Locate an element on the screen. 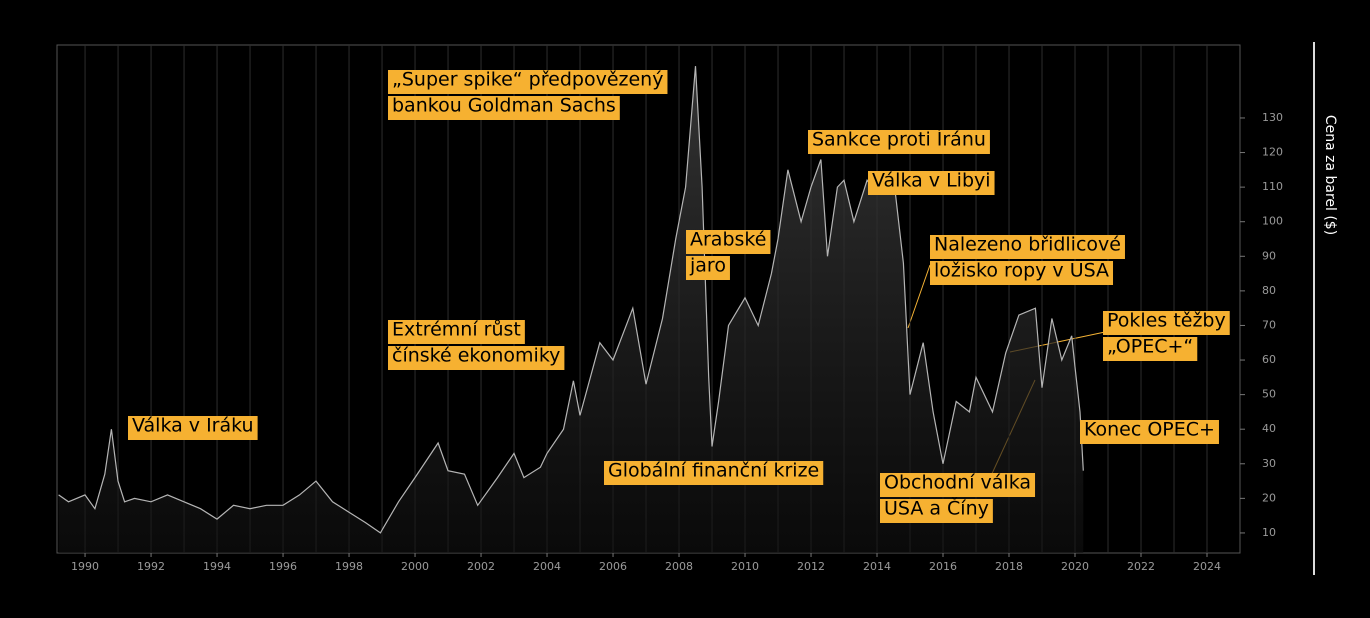  annotation-text: bankou Goldman Sachs is located at coordinates (504, 106).